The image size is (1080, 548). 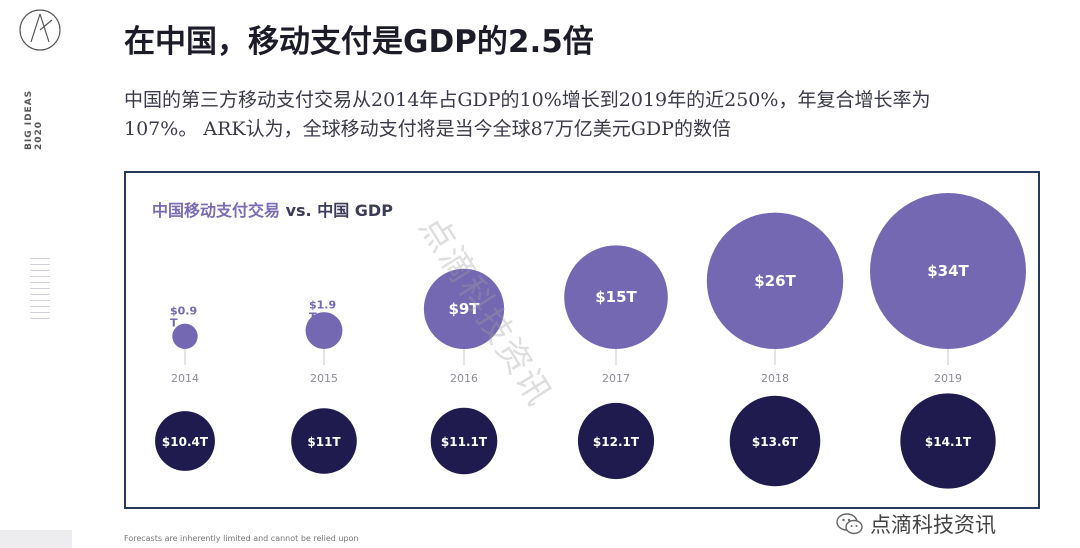 I want to click on chart-title-gdp: 中国 GDP, so click(x=355, y=210).